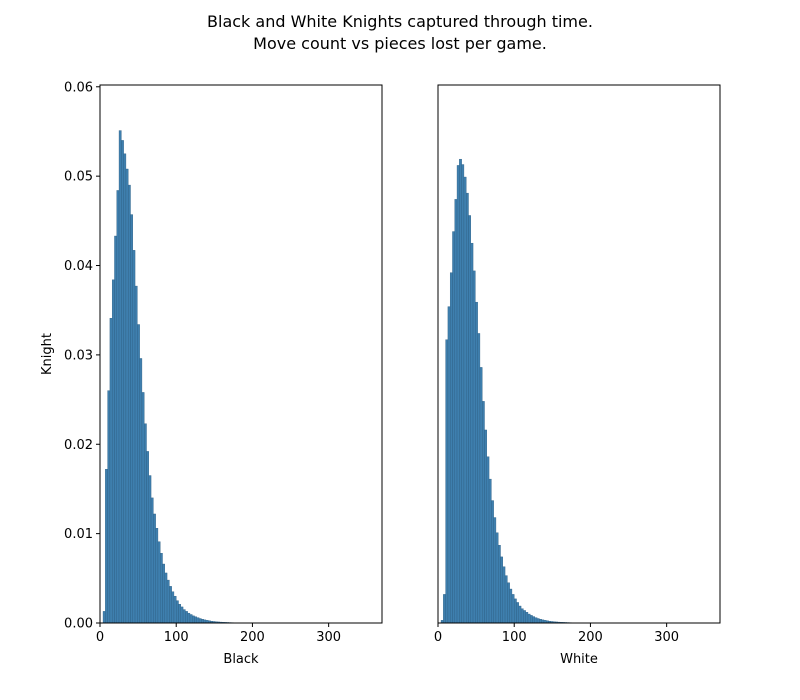  Describe the element at coordinates (78, 177) in the screenshot. I see `y-tick-label: 0.05` at that location.